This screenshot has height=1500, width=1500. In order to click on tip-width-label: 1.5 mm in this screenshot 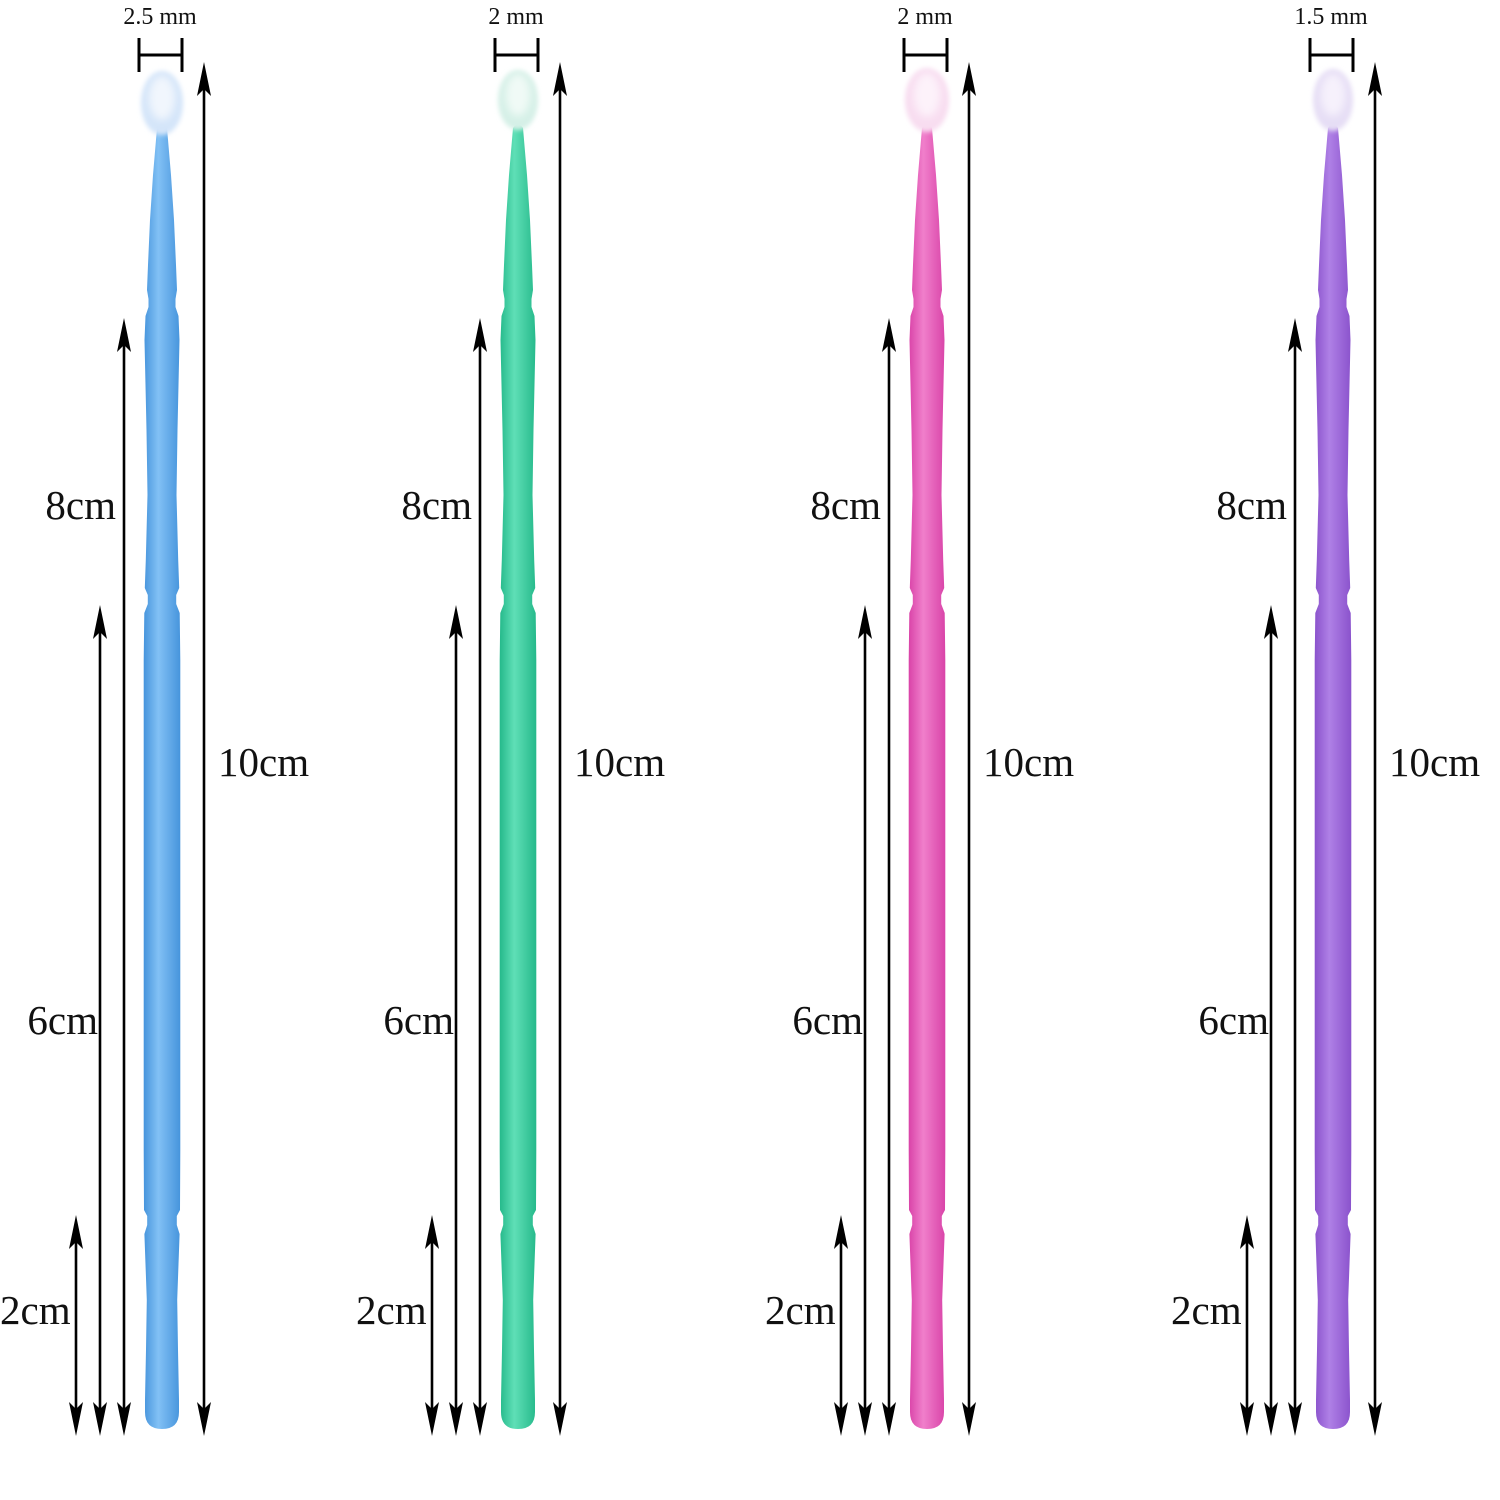, I will do `click(1331, 17)`.